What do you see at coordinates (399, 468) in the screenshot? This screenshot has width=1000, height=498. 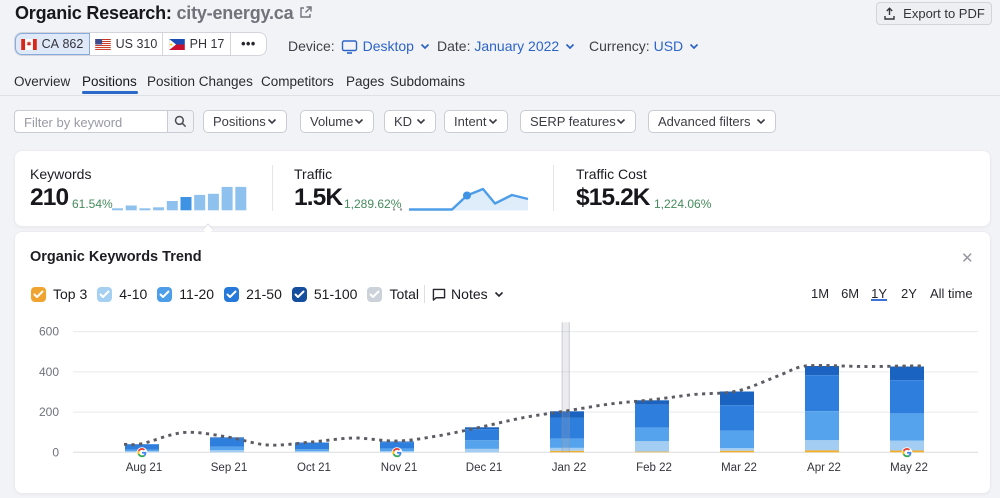 I see `svg-text: Nov 21` at bounding box center [399, 468].